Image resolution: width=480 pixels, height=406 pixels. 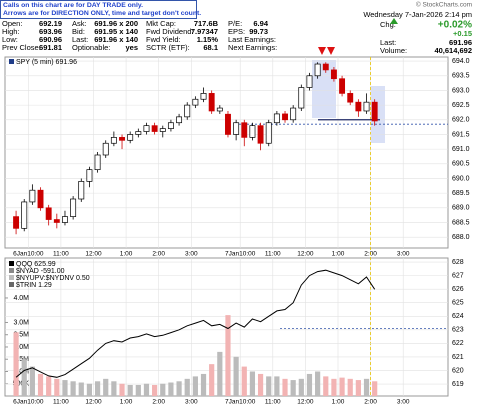 What do you see at coordinates (21, 322) in the screenshot?
I see `volume-tick-label: 3.0M` at bounding box center [21, 322].